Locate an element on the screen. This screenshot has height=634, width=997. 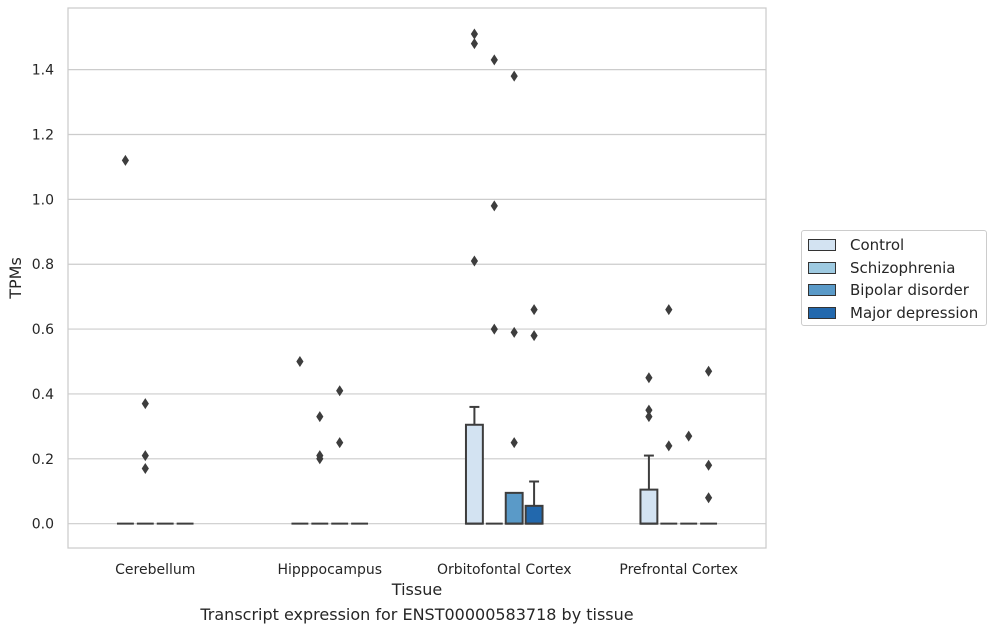
y-tick-label: 0.0 is located at coordinates (43, 525).